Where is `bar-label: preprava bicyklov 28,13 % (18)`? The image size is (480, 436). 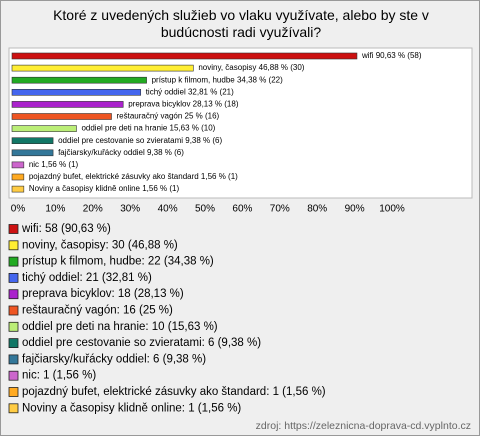
bar-label: preprava bicyklov 28,13 % (18) is located at coordinates (183, 104).